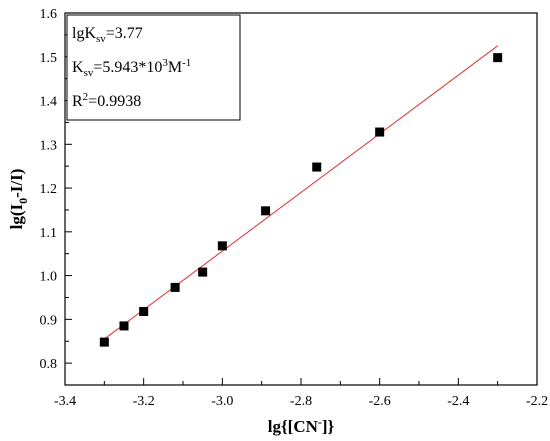 Image resolution: width=550 pixels, height=441 pixels. What do you see at coordinates (49, 233) in the screenshot?
I see `y-tick-label: 1.1` at bounding box center [49, 233].